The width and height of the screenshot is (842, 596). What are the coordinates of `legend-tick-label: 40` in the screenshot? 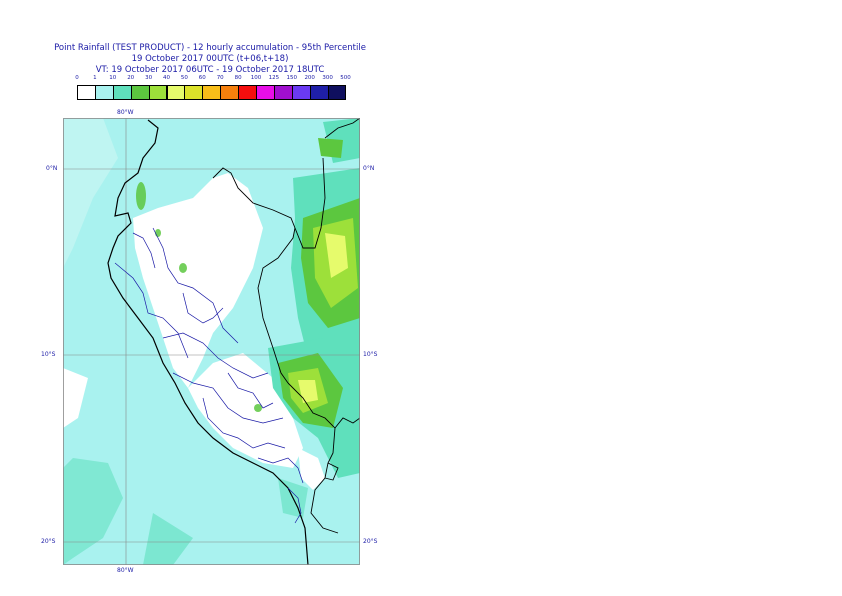 It's located at (166, 78).